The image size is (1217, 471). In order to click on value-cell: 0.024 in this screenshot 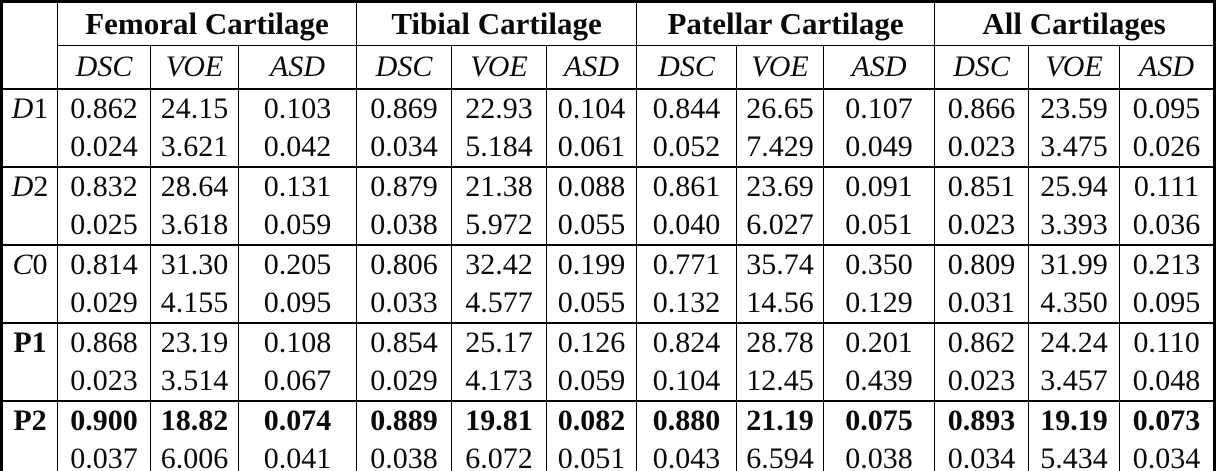, I will do `click(104, 148)`.